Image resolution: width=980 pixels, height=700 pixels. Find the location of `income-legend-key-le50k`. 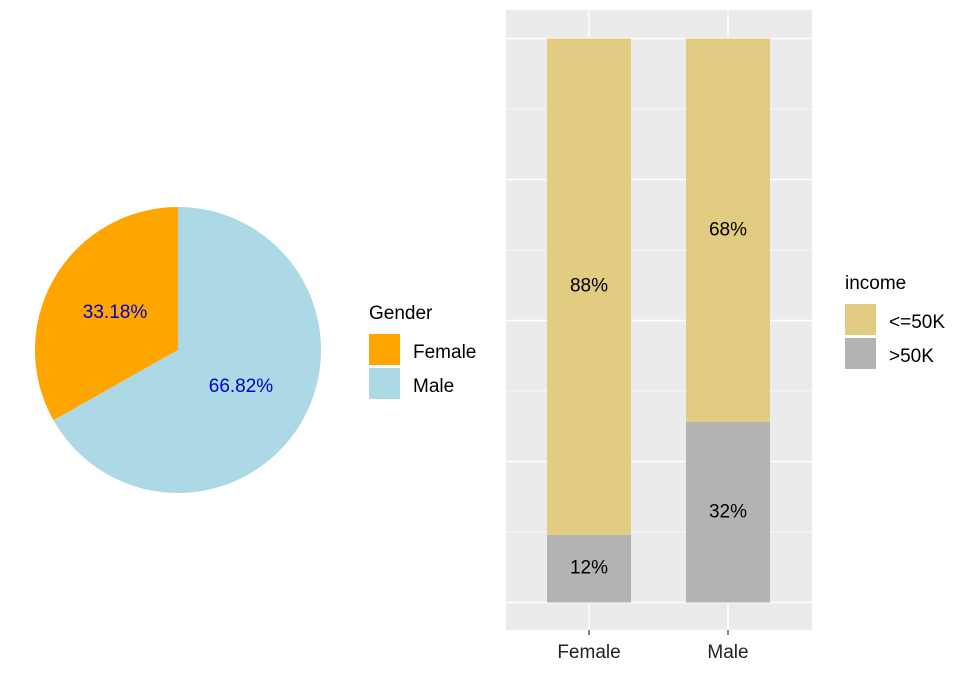

income-legend-key-le50k is located at coordinates (860, 319).